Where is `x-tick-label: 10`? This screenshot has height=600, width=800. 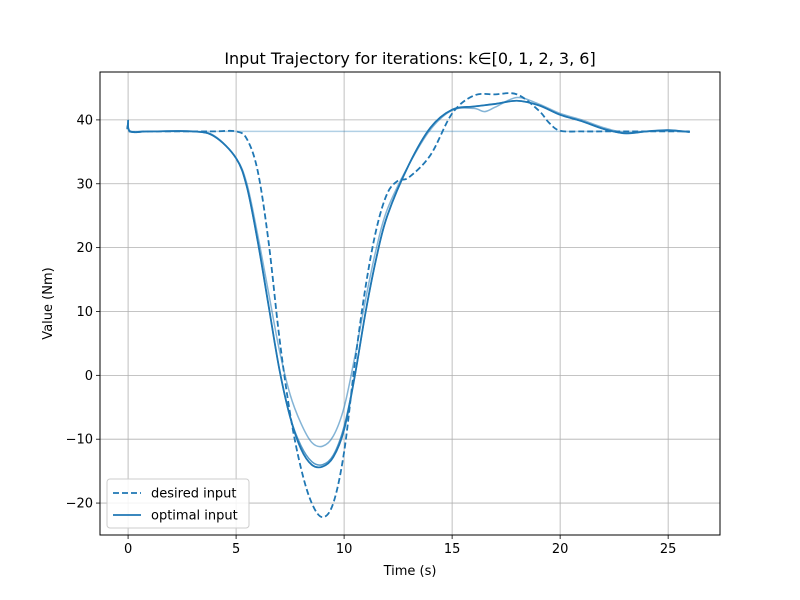
x-tick-label: 10 is located at coordinates (344, 549).